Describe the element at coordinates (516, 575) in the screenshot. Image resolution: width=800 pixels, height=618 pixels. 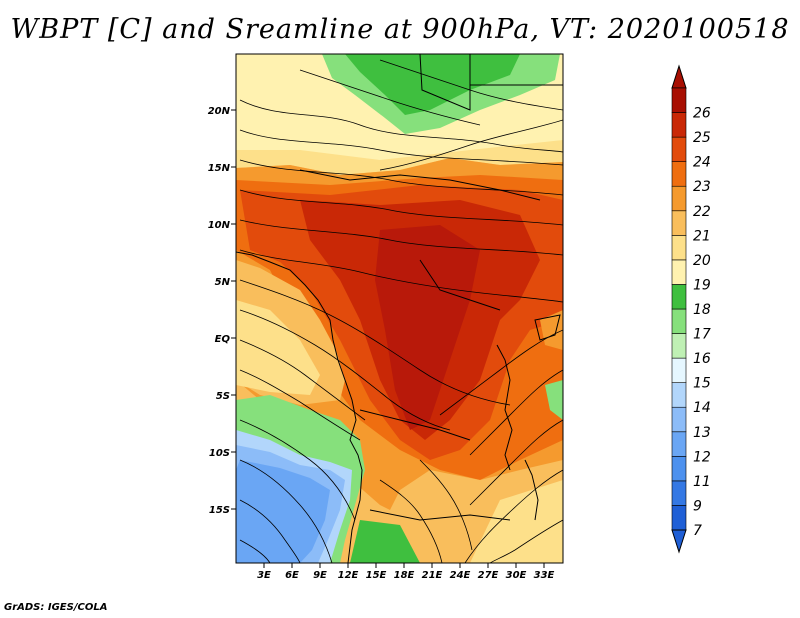
I see `lon-label: 30E` at that location.